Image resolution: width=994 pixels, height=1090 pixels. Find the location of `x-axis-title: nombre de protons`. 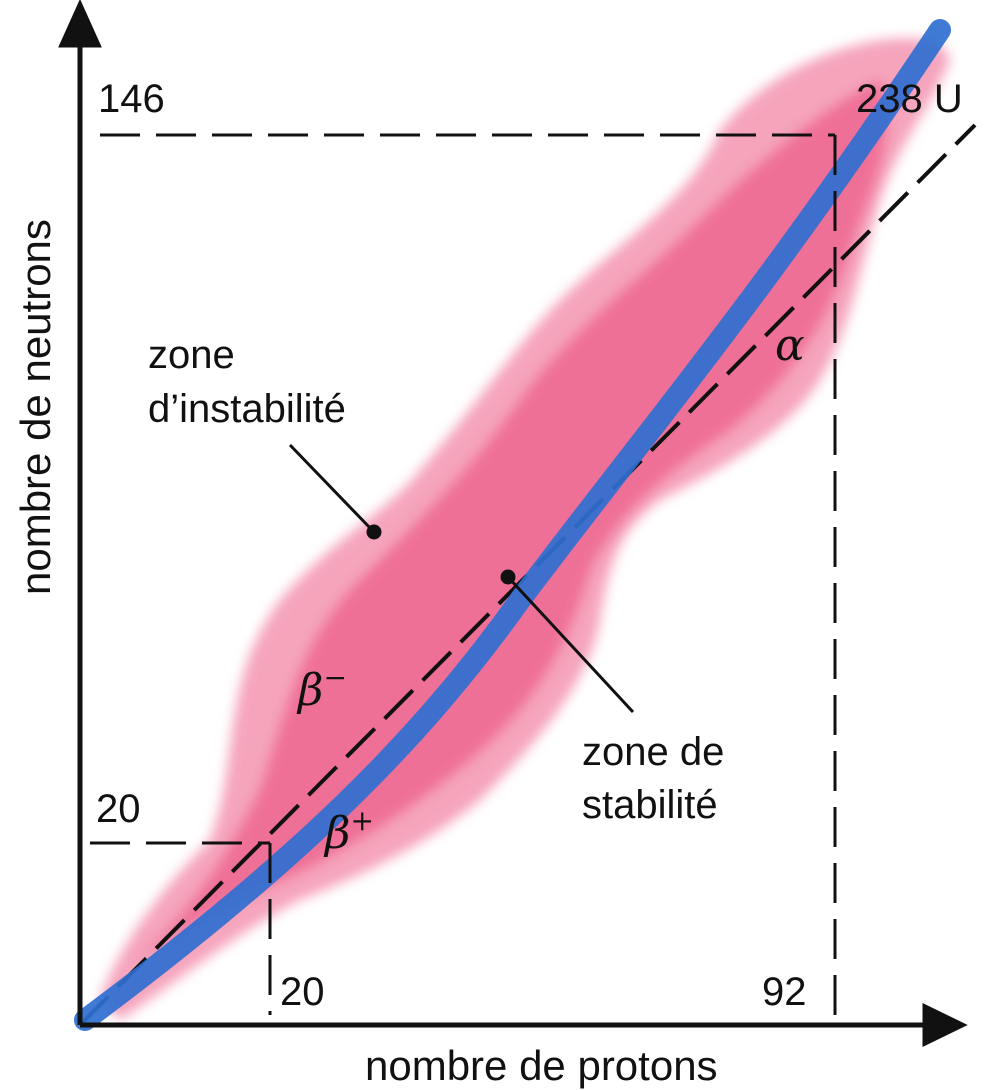

x-axis-title: nombre de protons is located at coordinates (541, 1065).